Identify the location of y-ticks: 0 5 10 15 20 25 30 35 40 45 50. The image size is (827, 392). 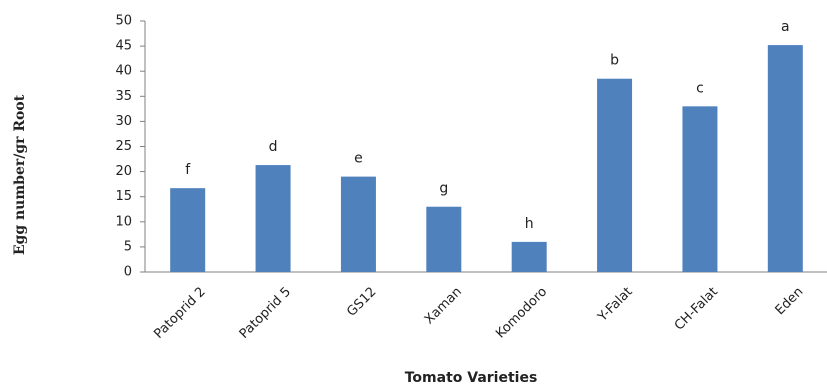
(130, 147).